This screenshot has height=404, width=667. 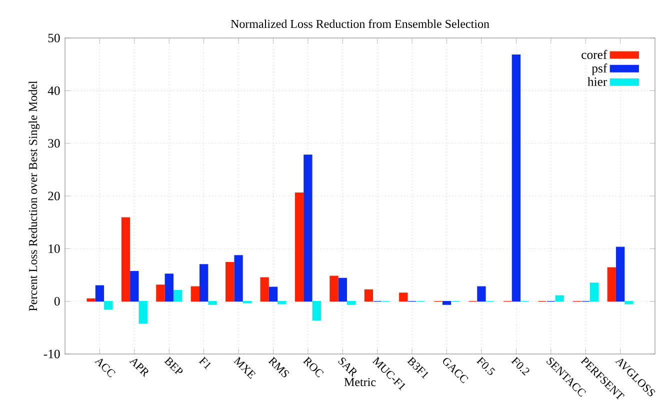 What do you see at coordinates (520, 366) in the screenshot?
I see `x-tick-label: F0.2` at bounding box center [520, 366].